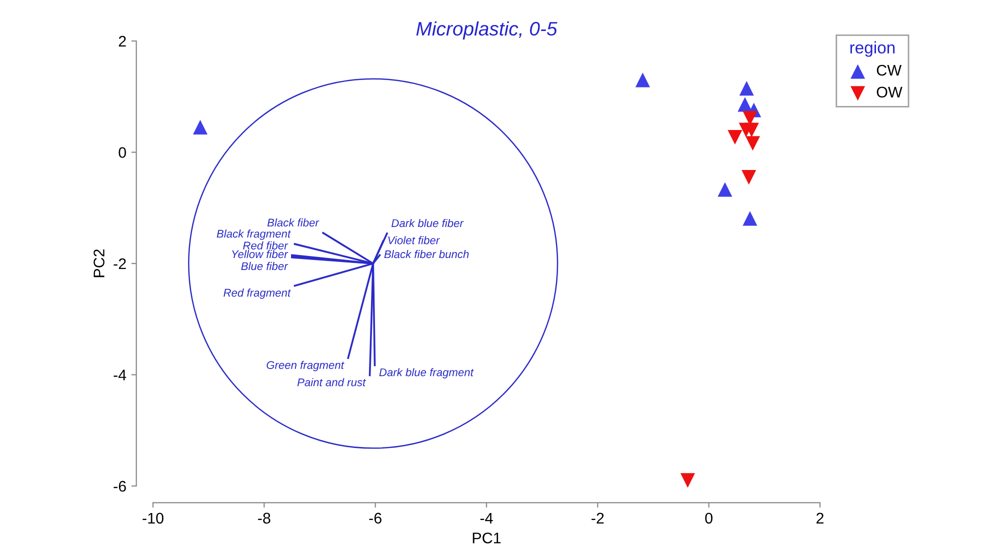 Image resolution: width=984 pixels, height=548 pixels. Describe the element at coordinates (820, 518) in the screenshot. I see `x-tick-label: 2` at that location.